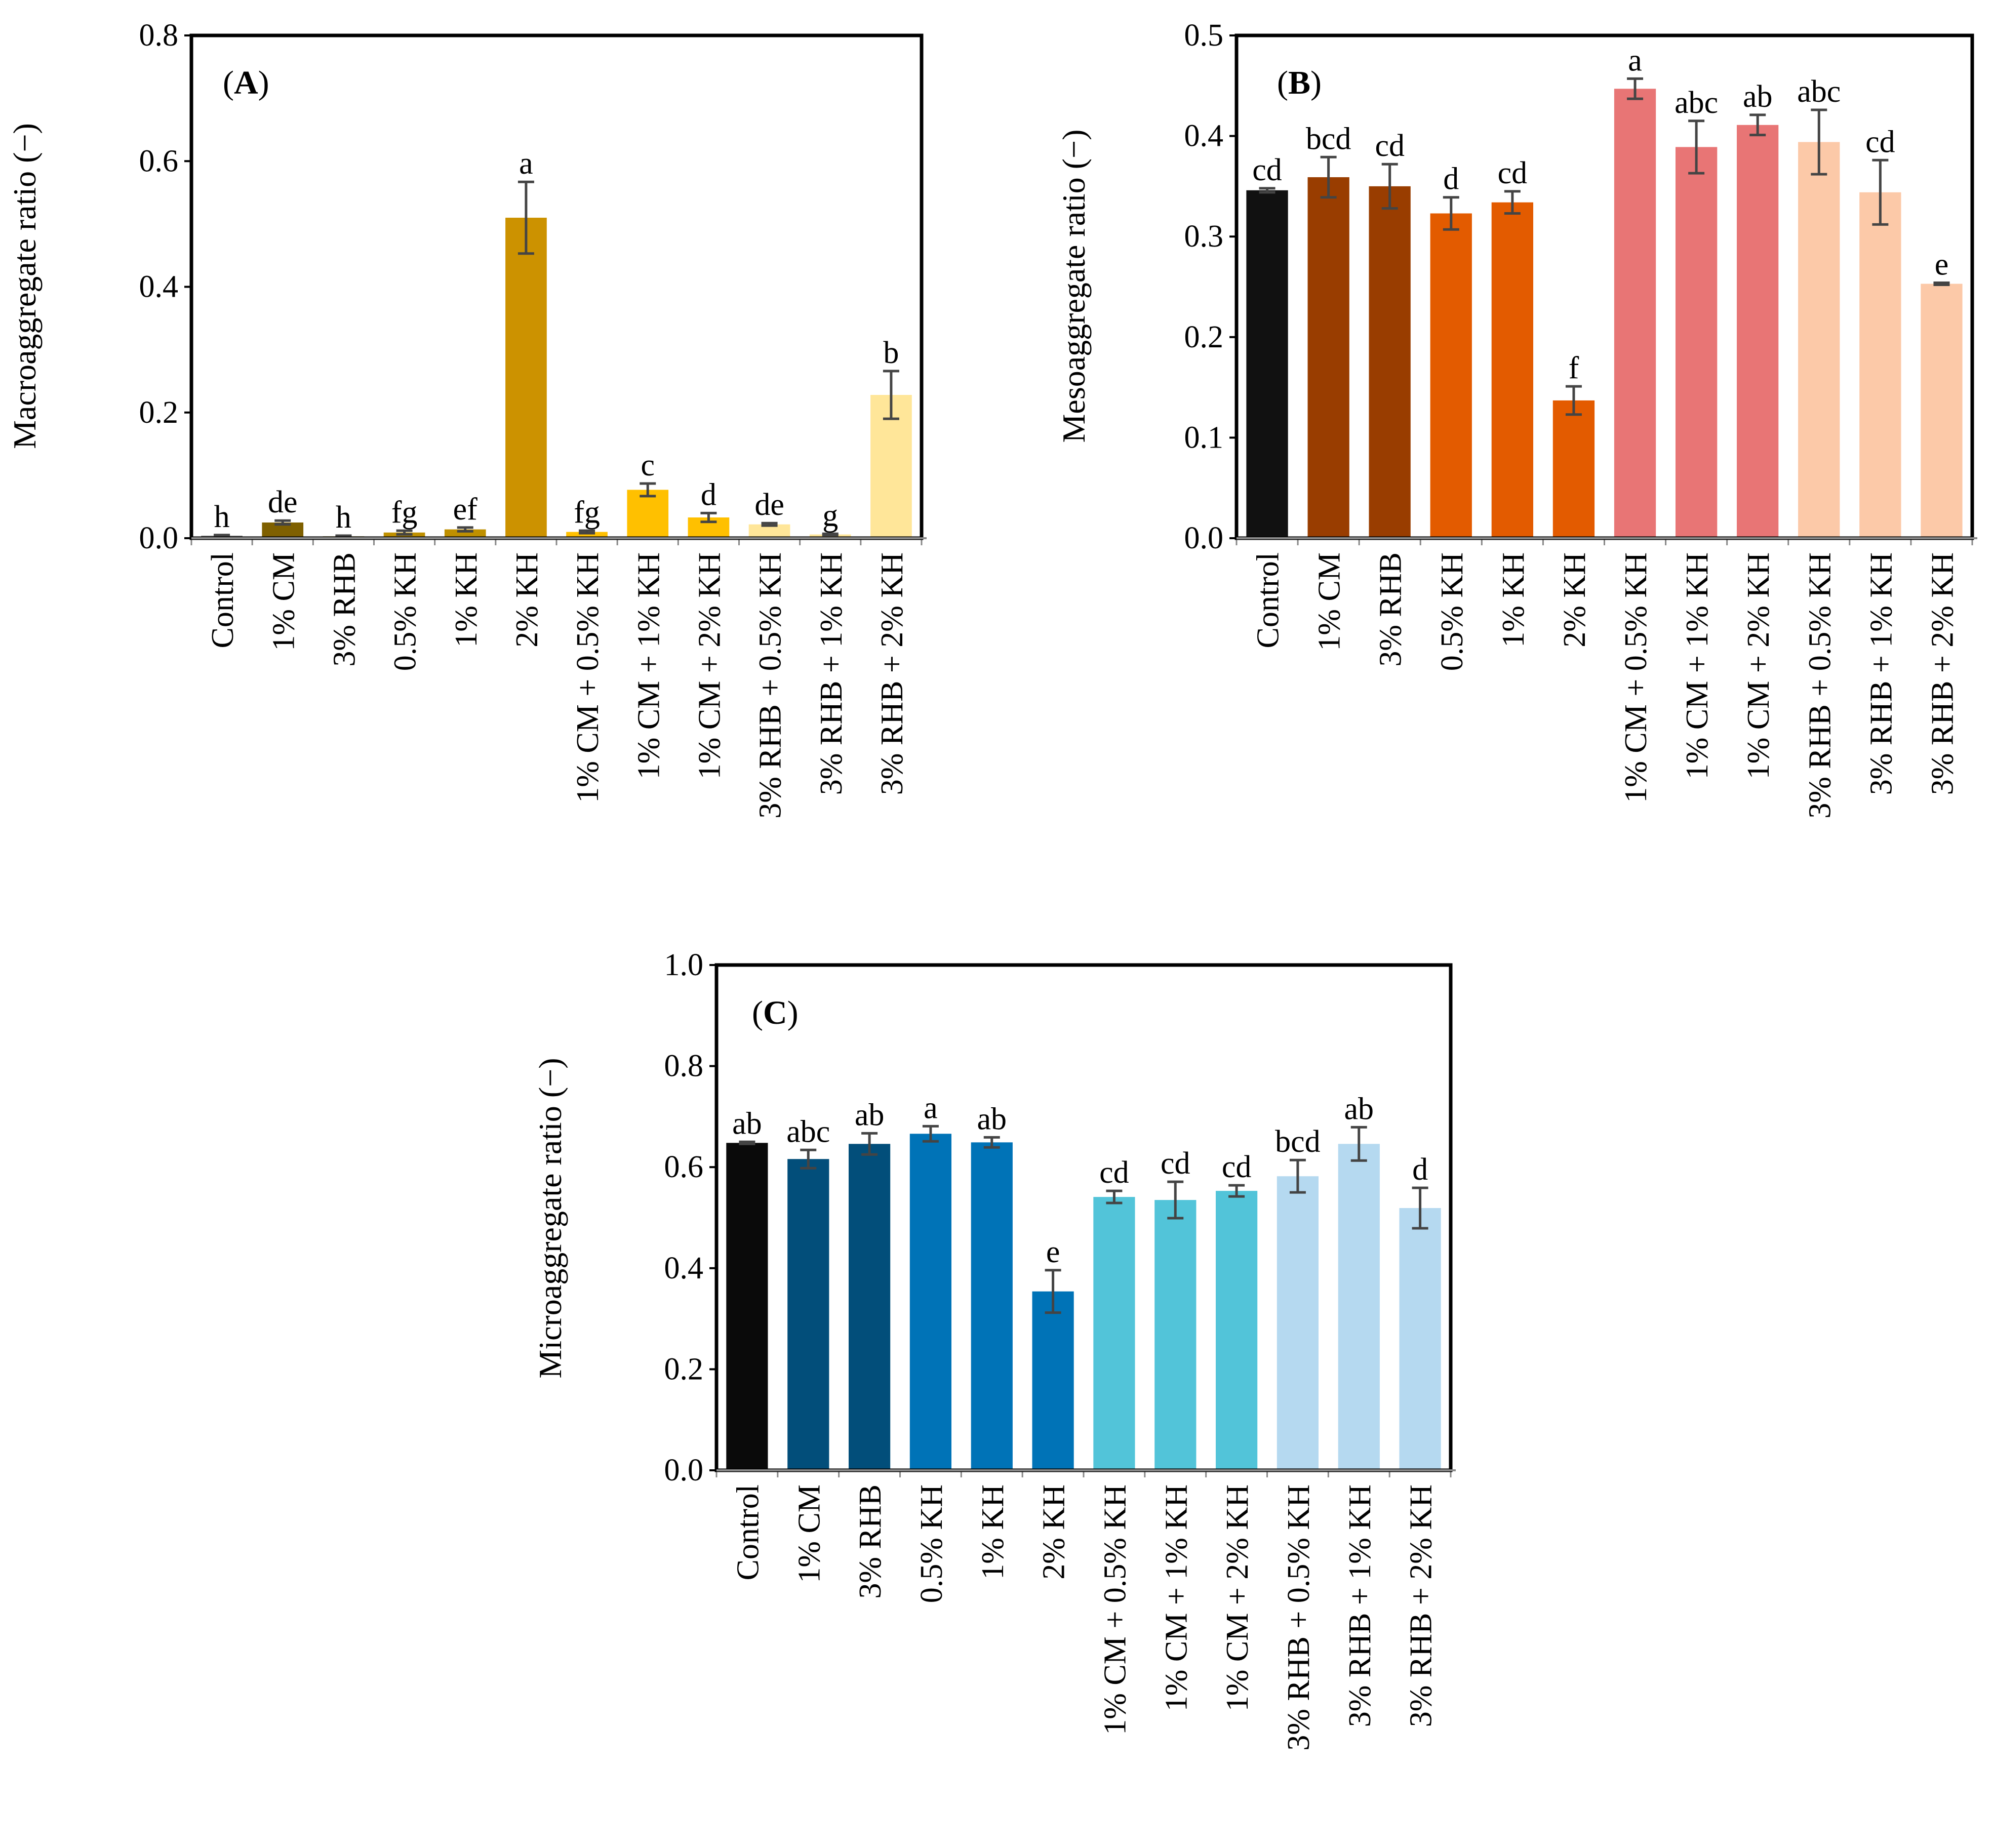 The width and height of the screenshot is (1993, 1848). I want to click on panel-b-y-axis-label: Mesoaggregate ratio (−), so click(1074, 286).